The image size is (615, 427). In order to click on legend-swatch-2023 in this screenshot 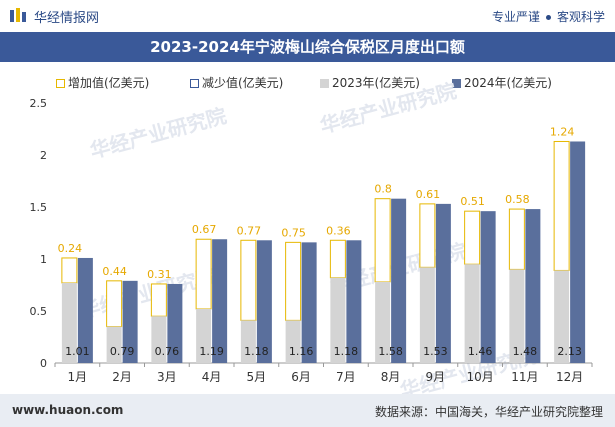, I will do `click(324, 83)`.